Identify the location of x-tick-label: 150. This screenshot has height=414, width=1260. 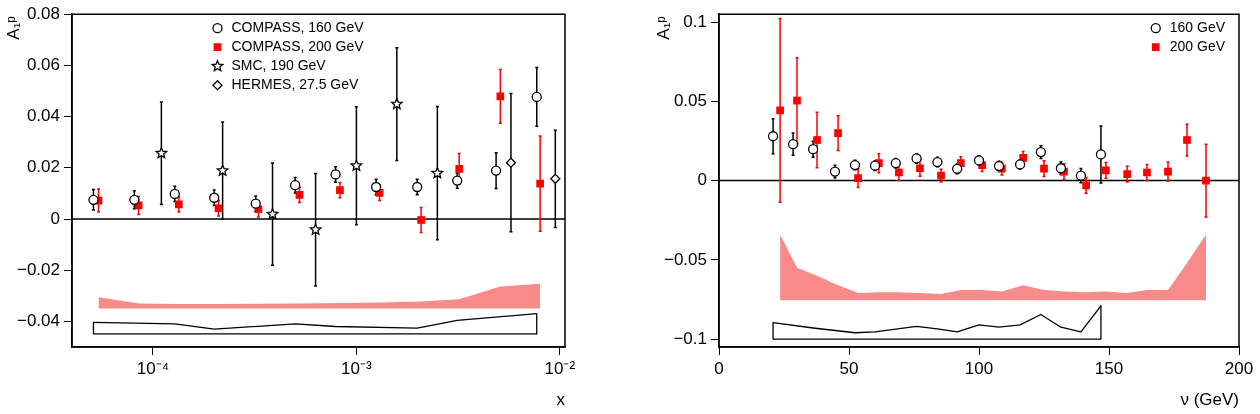
(1109, 368).